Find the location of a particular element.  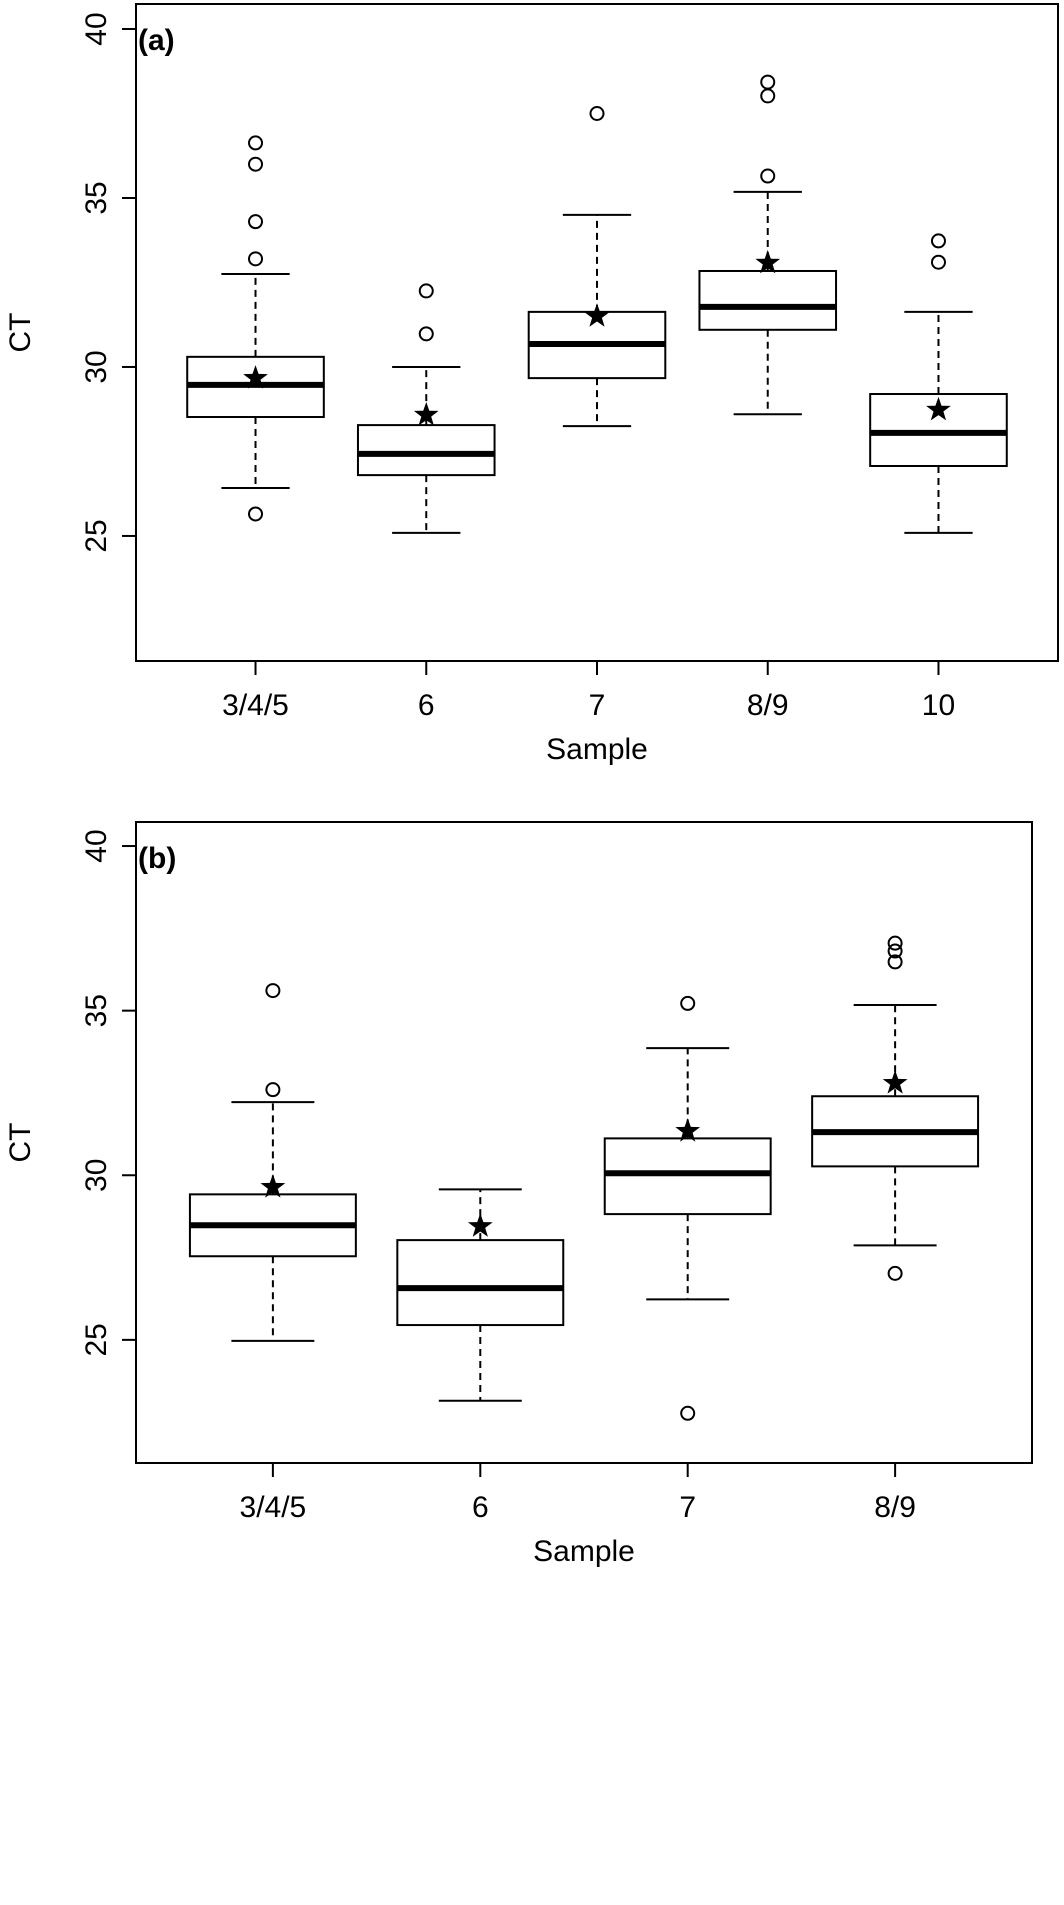

panel-label: (a) is located at coordinates (156, 40).